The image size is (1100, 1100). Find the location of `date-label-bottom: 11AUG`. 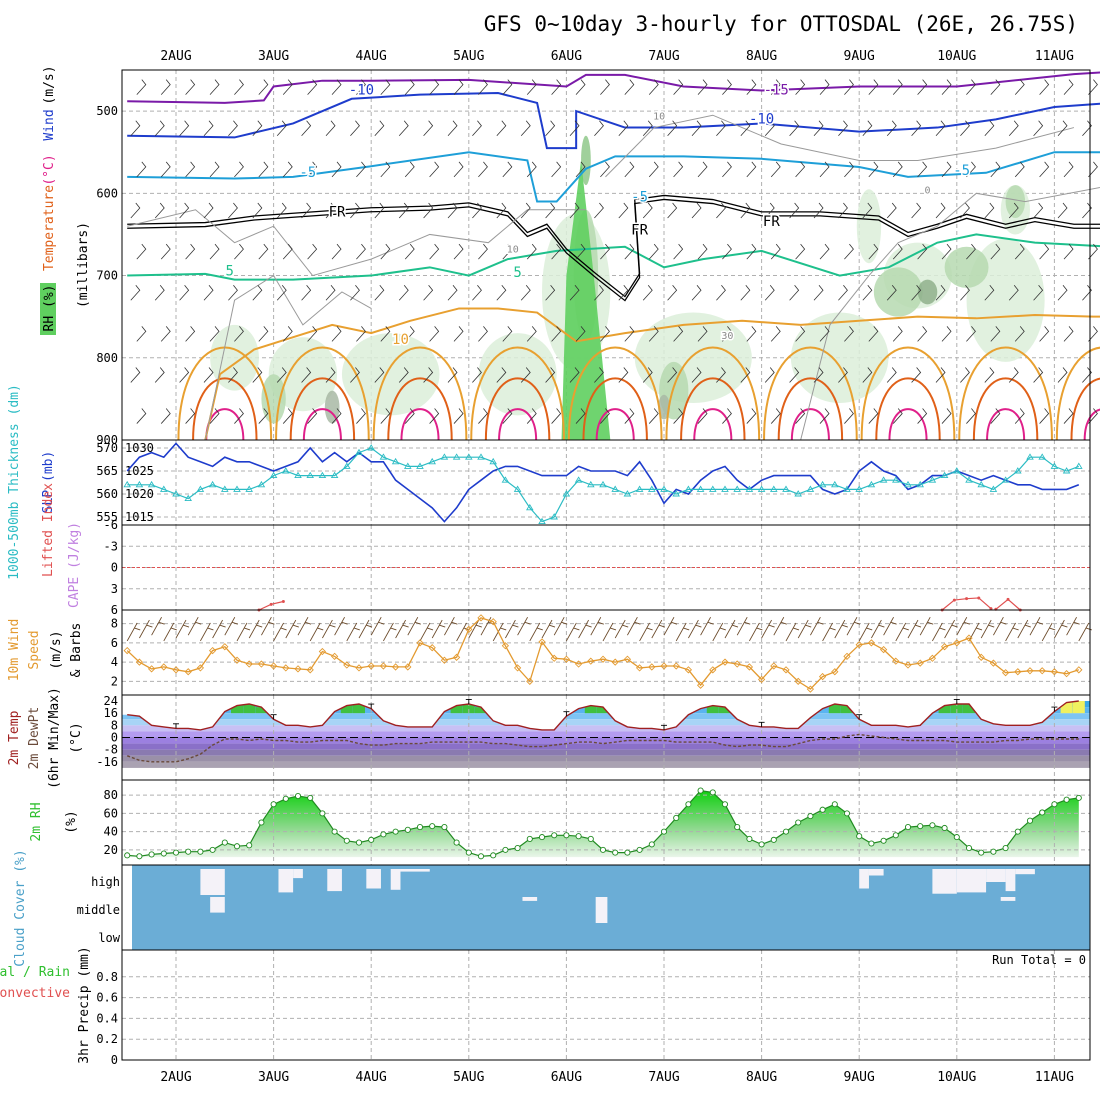

date-label-bottom: 11AUG is located at coordinates (1054, 1077).